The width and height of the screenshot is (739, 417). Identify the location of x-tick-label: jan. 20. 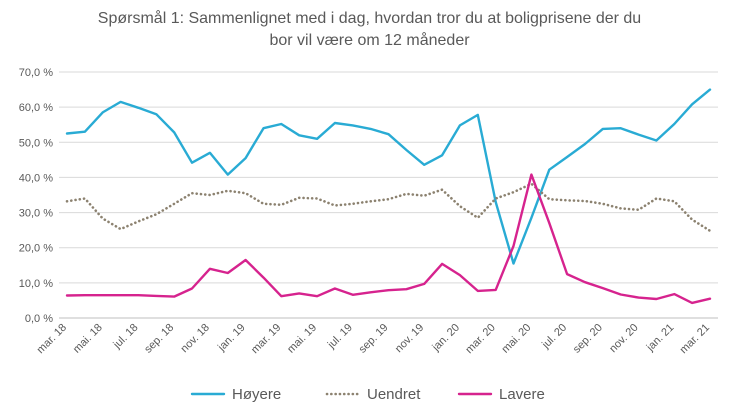
(446, 338).